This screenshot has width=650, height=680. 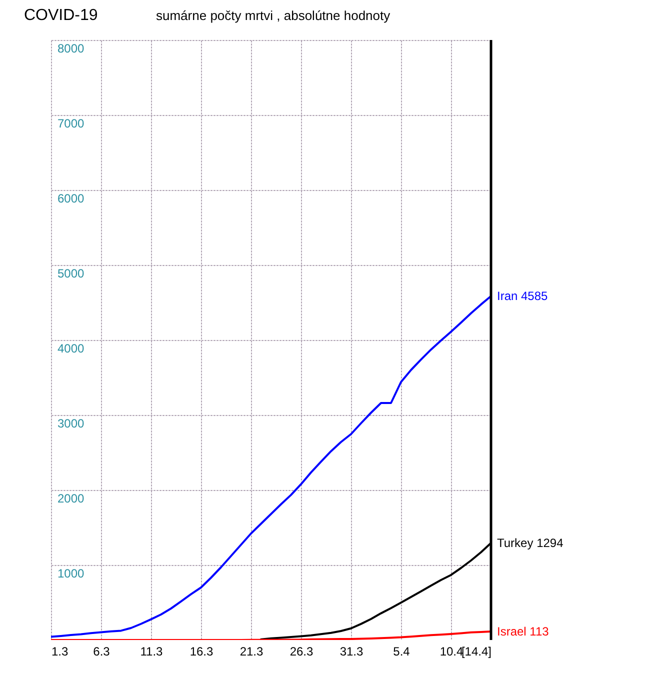 I want to click on y-tick-label: 8000, so click(x=71, y=49).